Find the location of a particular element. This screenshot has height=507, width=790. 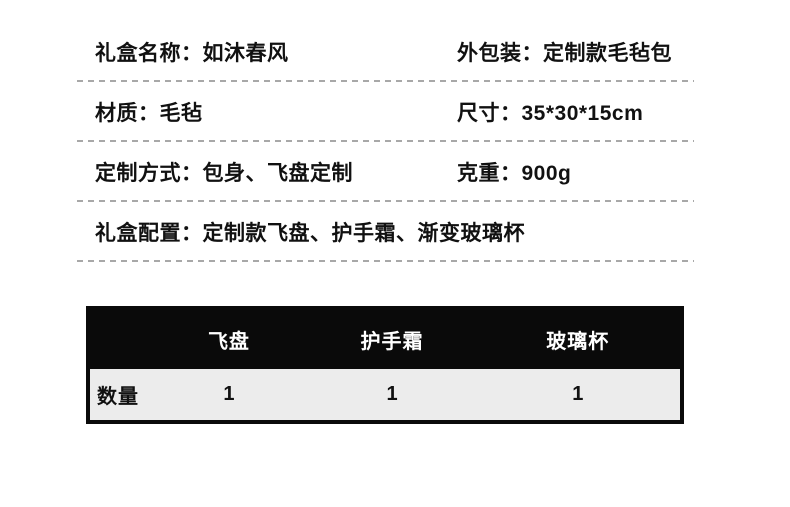

spec-label: 礼盒名称： is located at coordinates (149, 53).